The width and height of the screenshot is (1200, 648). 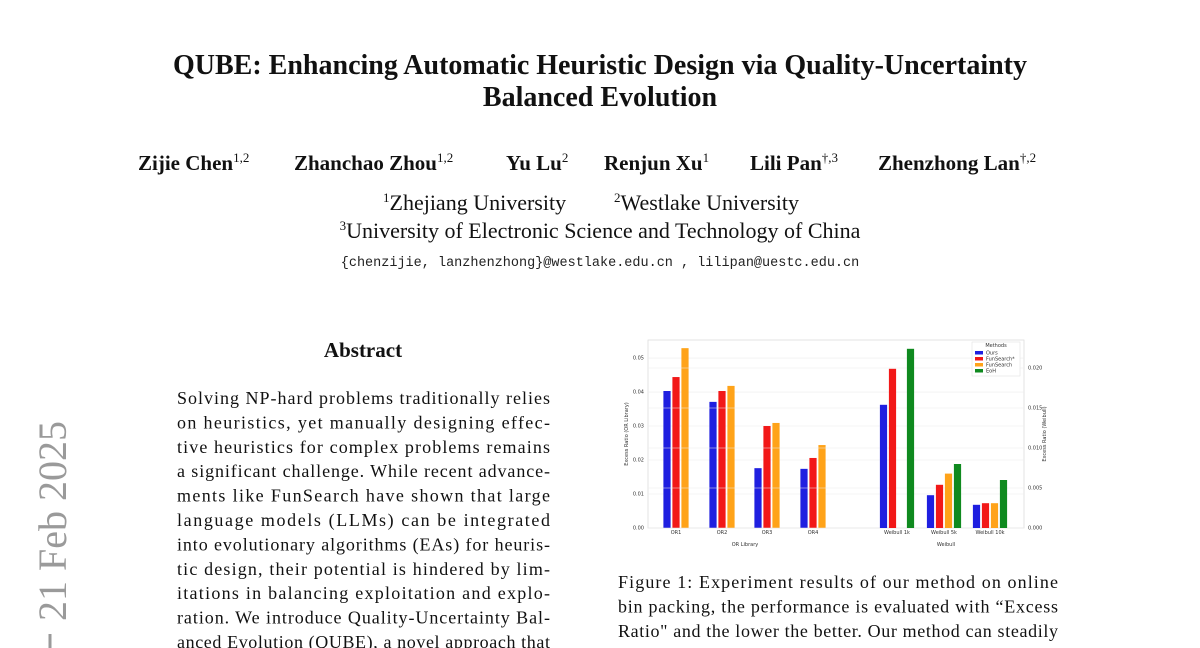 What do you see at coordinates (767, 533) in the screenshot?
I see `x-tick-label: OR3` at bounding box center [767, 533].